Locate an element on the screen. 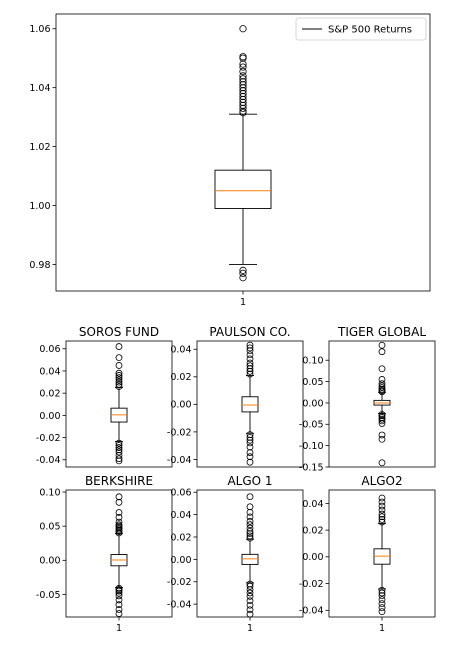  chart-panel: -0.05 0.00 0.05 0.10 1 BERKSHIRE is located at coordinates (104, 554).